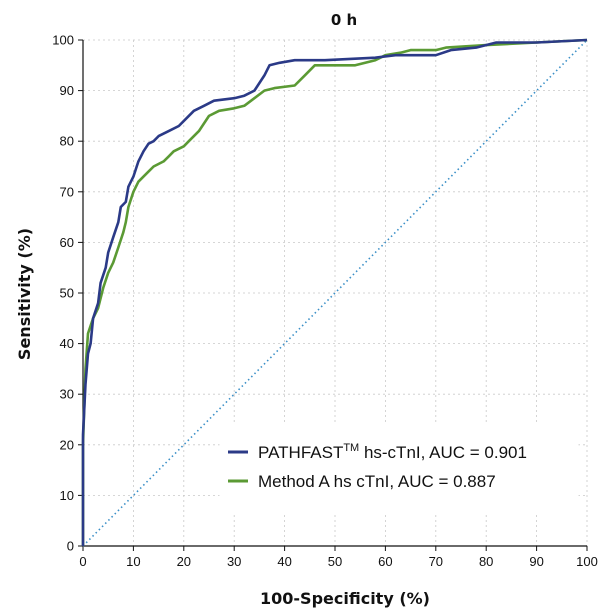  Describe the element at coordinates (345, 598) in the screenshot. I see `x-axis-label: 100-Specificity (%)` at that location.